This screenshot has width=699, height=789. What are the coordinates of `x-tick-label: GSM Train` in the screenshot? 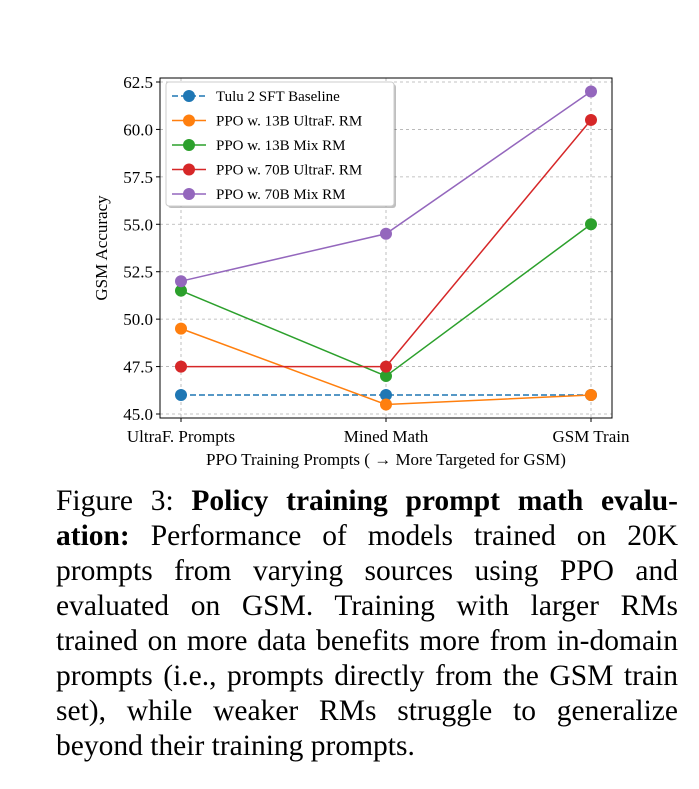 It's located at (591, 436).